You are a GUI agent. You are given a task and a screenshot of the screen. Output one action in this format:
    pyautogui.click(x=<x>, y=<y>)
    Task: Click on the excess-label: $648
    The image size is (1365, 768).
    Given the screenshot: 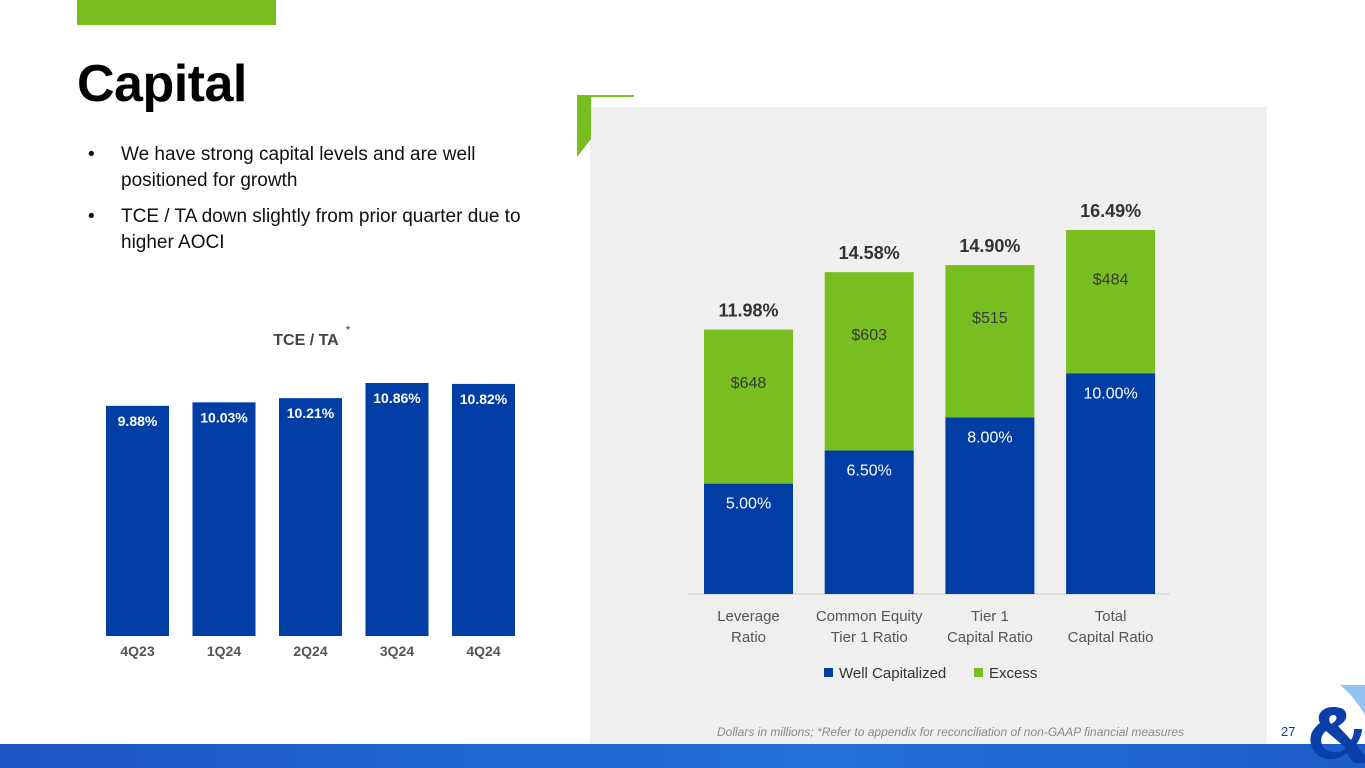 What is the action you would take?
    pyautogui.click(x=749, y=383)
    